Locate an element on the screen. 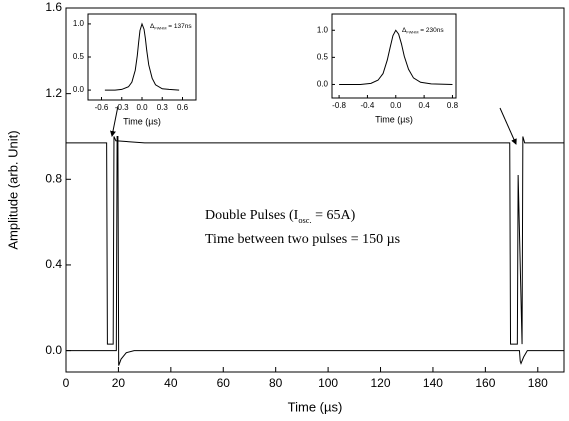 Image resolution: width=569 pixels, height=421 pixels. x-tick-label: 80 is located at coordinates (276, 383).